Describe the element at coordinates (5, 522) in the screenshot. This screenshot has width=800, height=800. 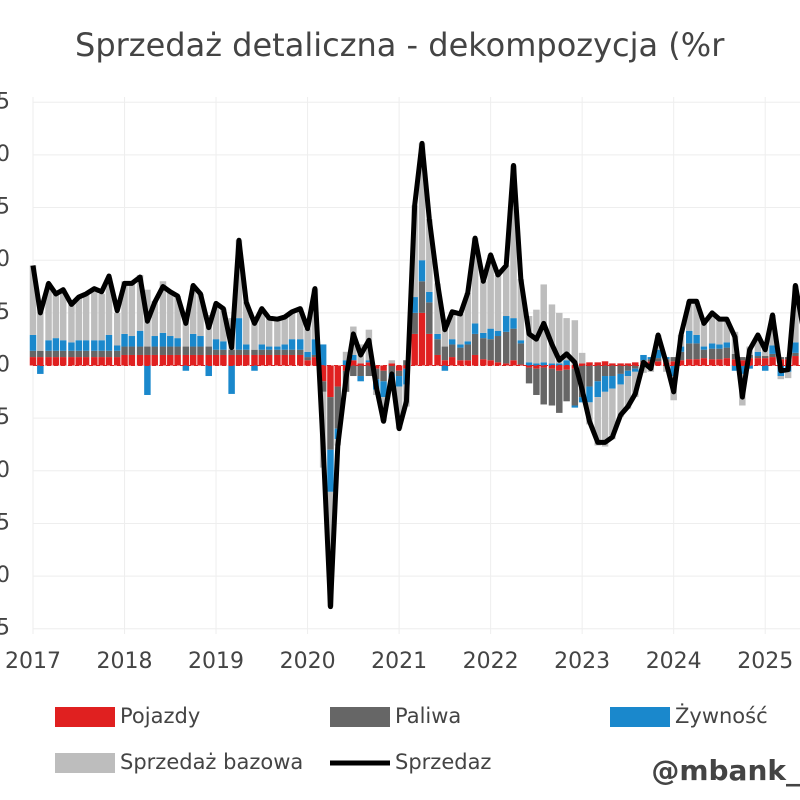
I see `y-tick-label: -15` at that location.